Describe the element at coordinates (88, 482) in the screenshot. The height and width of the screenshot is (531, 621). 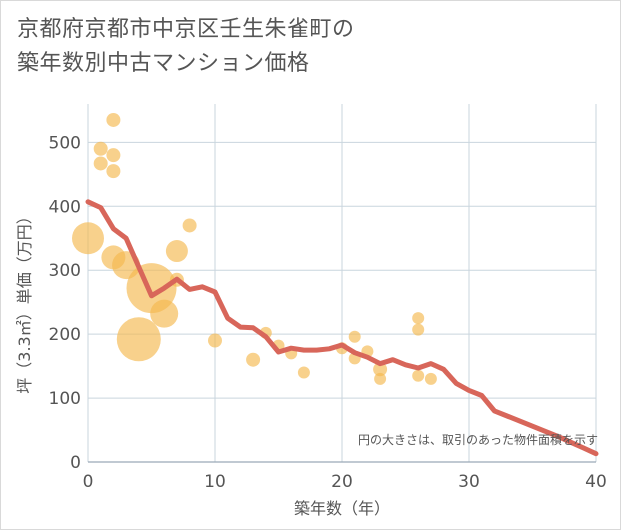
I see `x-tick-label: 0` at that location.